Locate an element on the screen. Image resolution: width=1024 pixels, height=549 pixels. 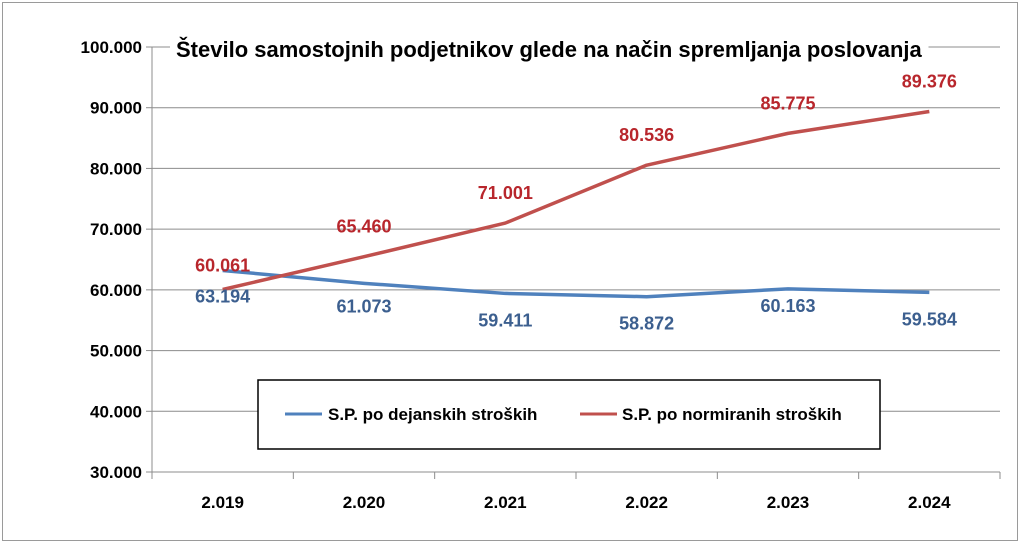
y-tick-label: 80.000 is located at coordinates (116, 168).